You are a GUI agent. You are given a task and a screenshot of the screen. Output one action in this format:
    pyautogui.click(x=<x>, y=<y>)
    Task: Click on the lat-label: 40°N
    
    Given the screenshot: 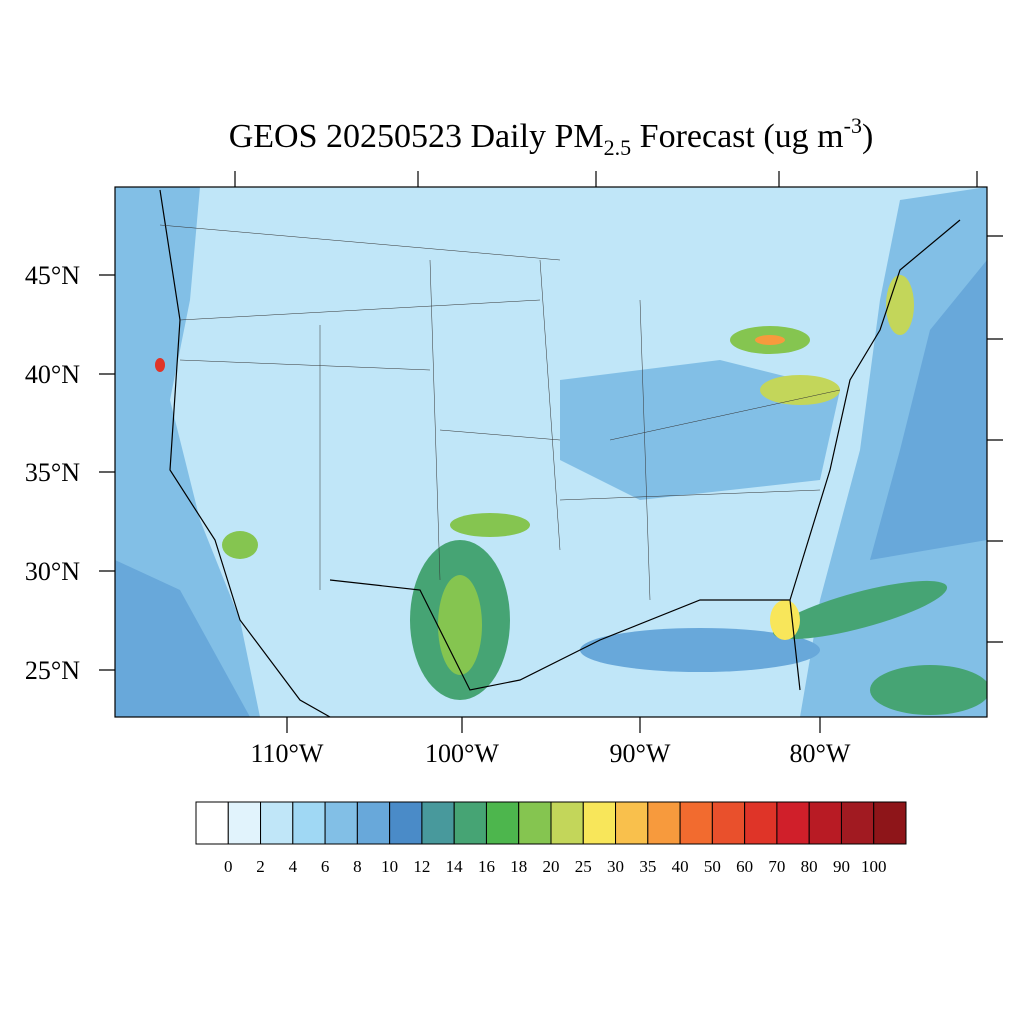 What is the action you would take?
    pyautogui.click(x=52, y=374)
    